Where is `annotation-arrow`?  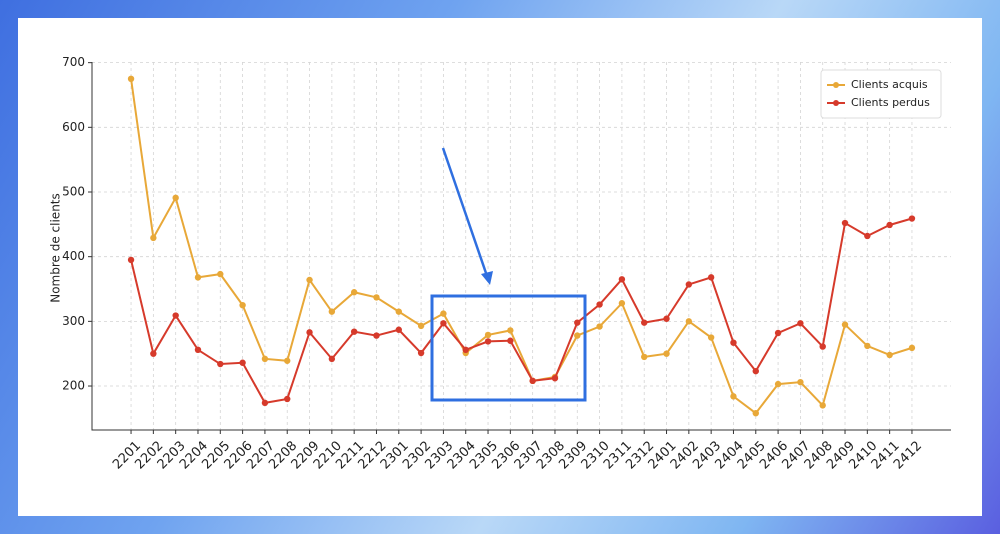
annotation-arrow is located at coordinates (465, 212).